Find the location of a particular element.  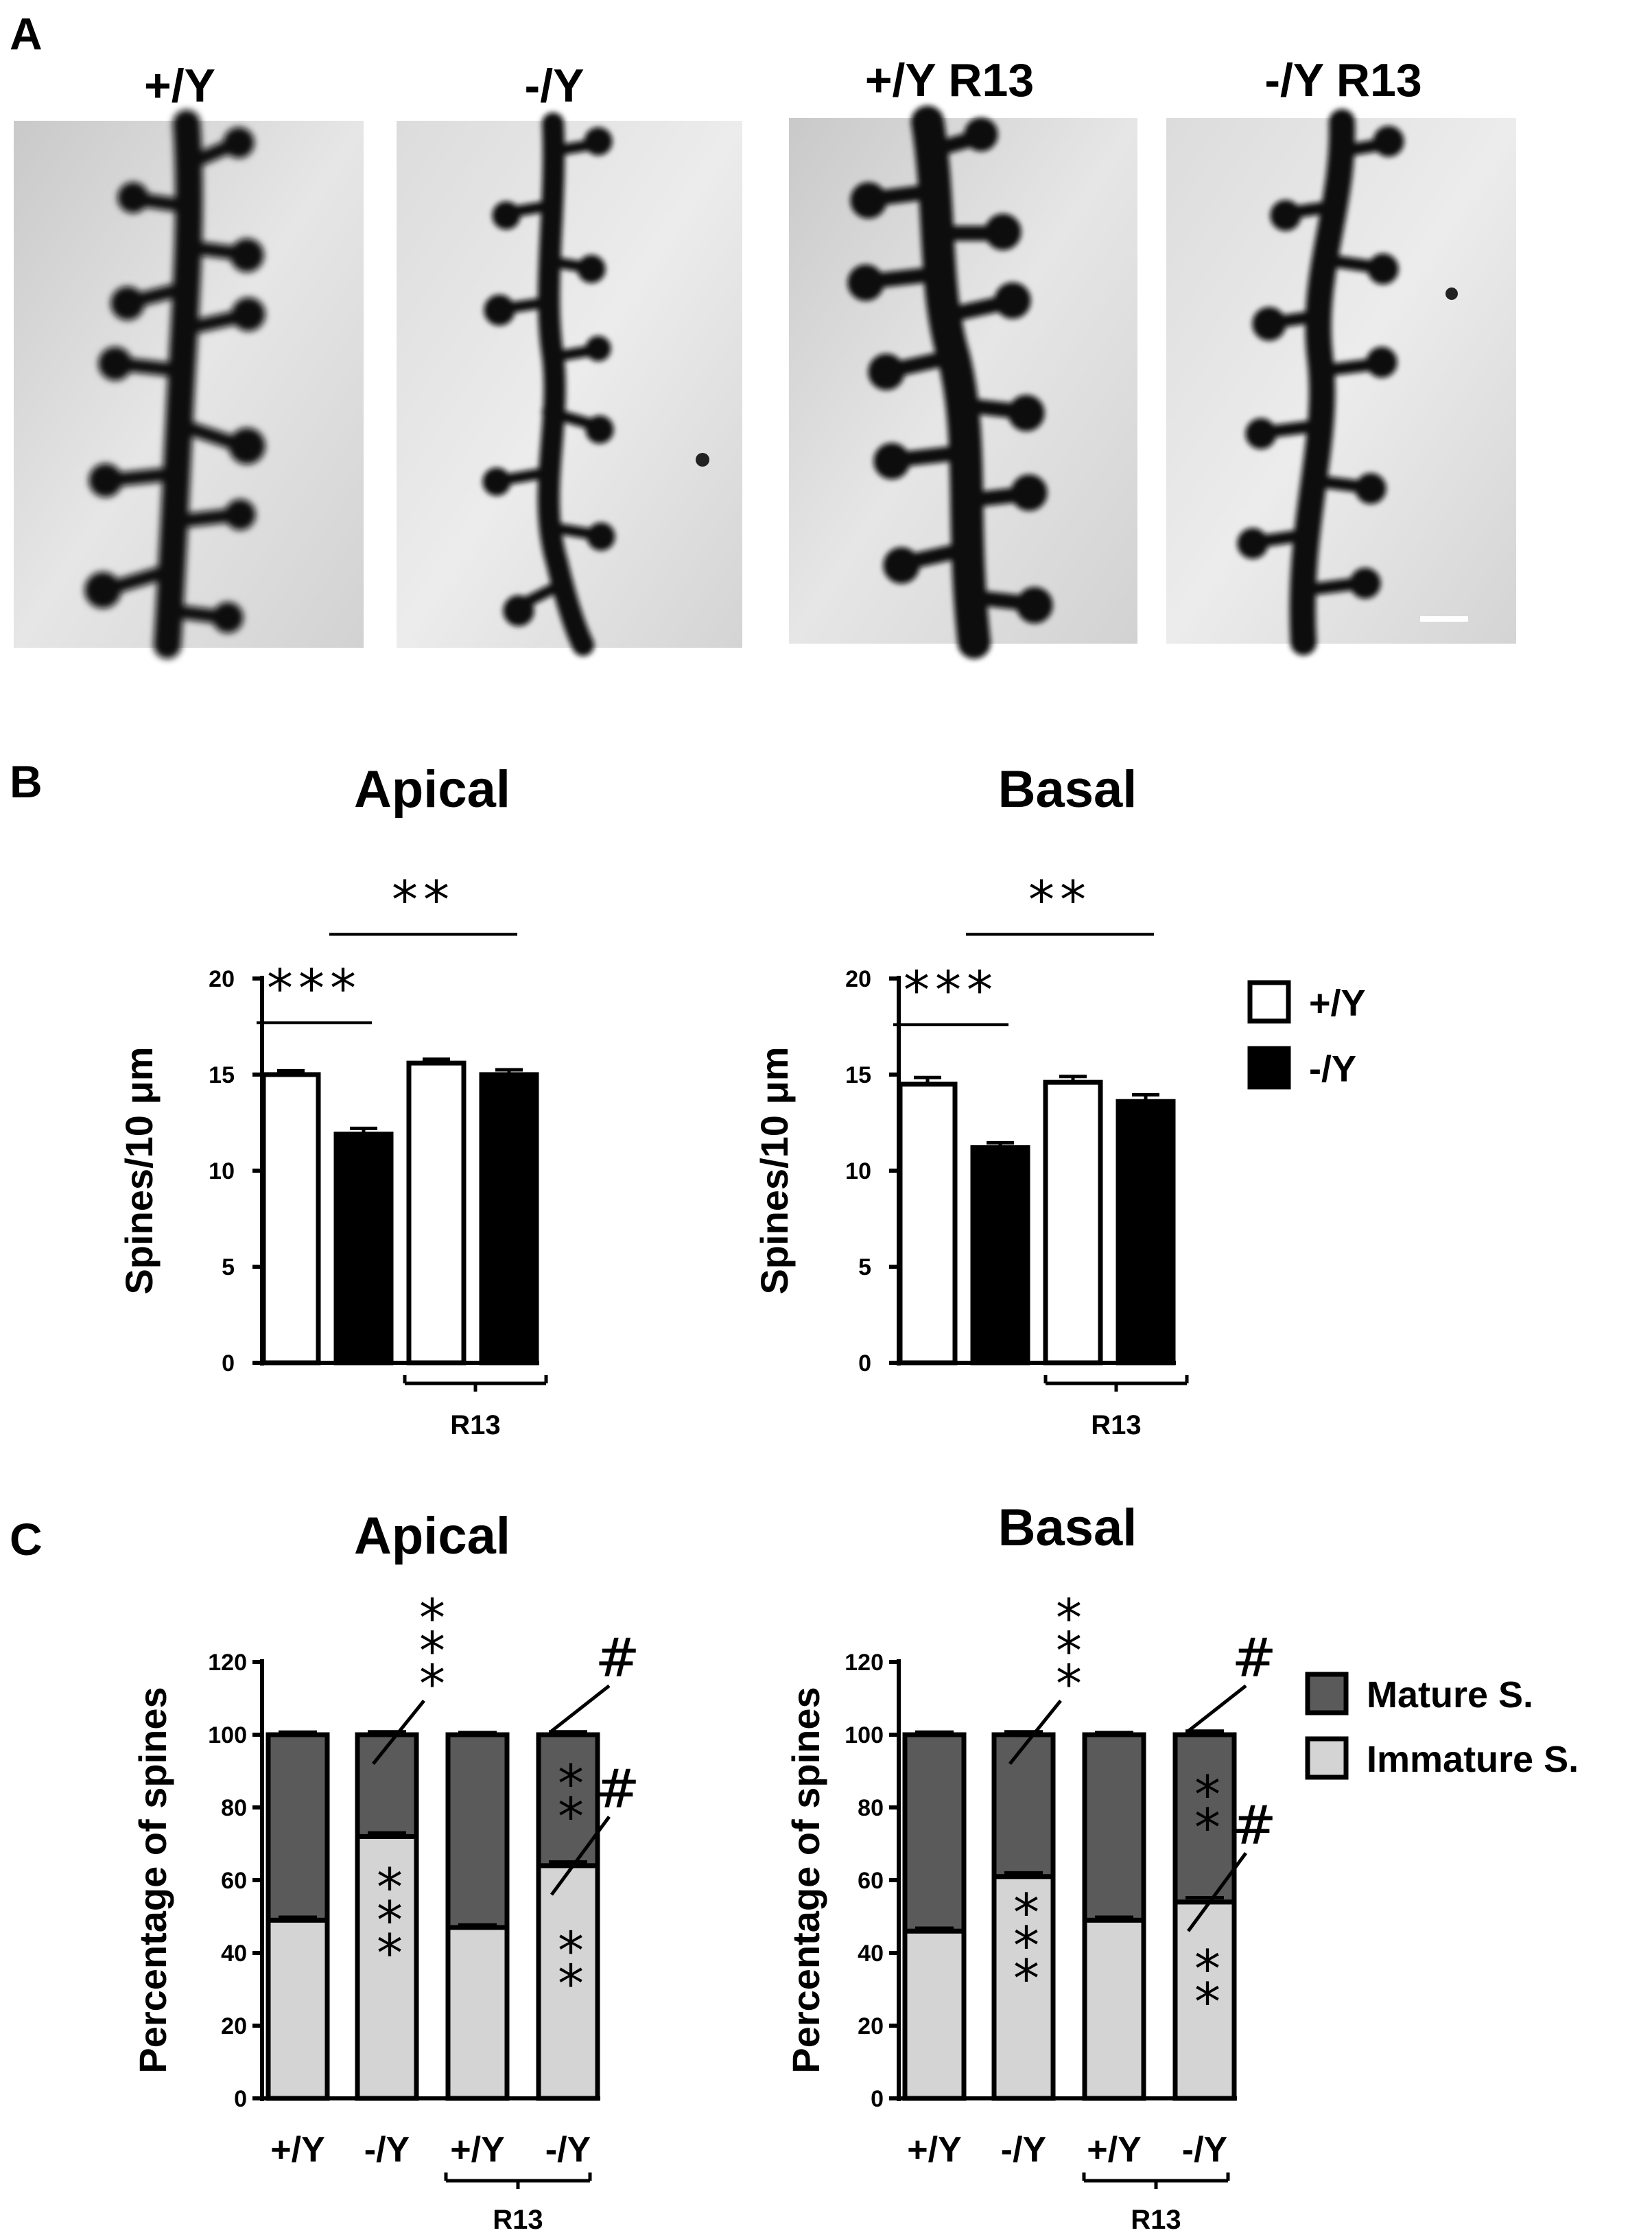

legend-label-immature: Immature S. is located at coordinates (1473, 1759).